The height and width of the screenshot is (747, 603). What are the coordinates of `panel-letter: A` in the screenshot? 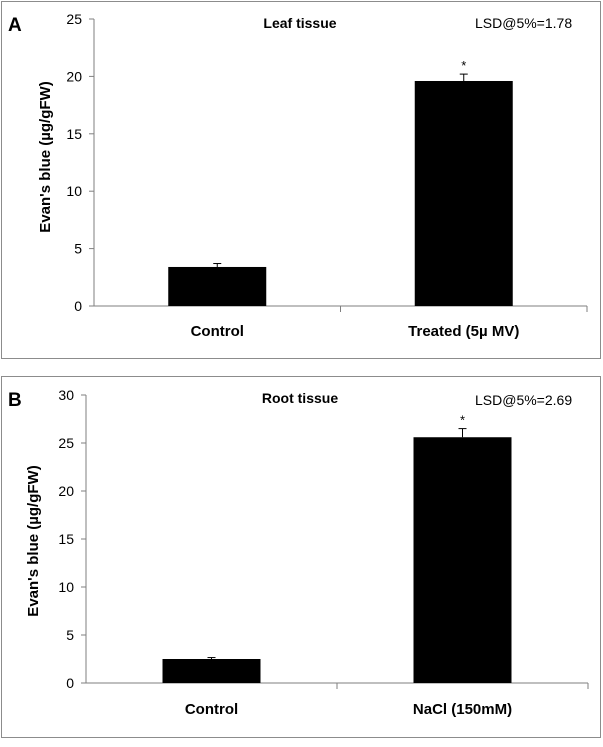 It's located at (15, 25).